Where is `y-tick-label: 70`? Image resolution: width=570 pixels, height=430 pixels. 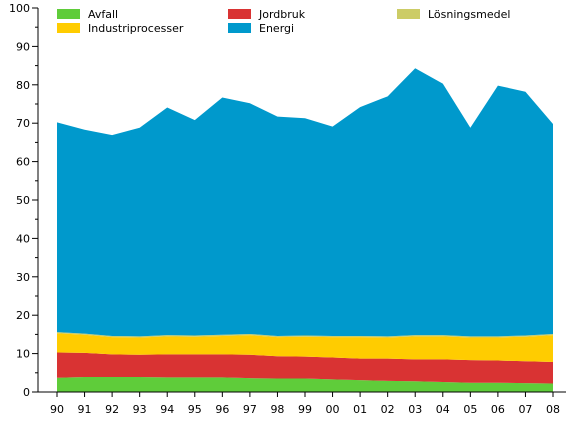 y-tick-label: 70 is located at coordinates (23, 123).